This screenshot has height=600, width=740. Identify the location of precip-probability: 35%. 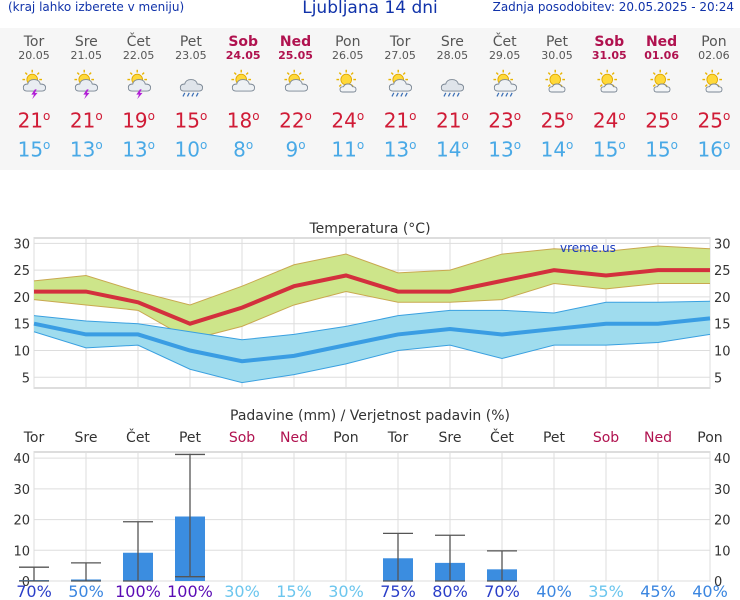
(606, 591).